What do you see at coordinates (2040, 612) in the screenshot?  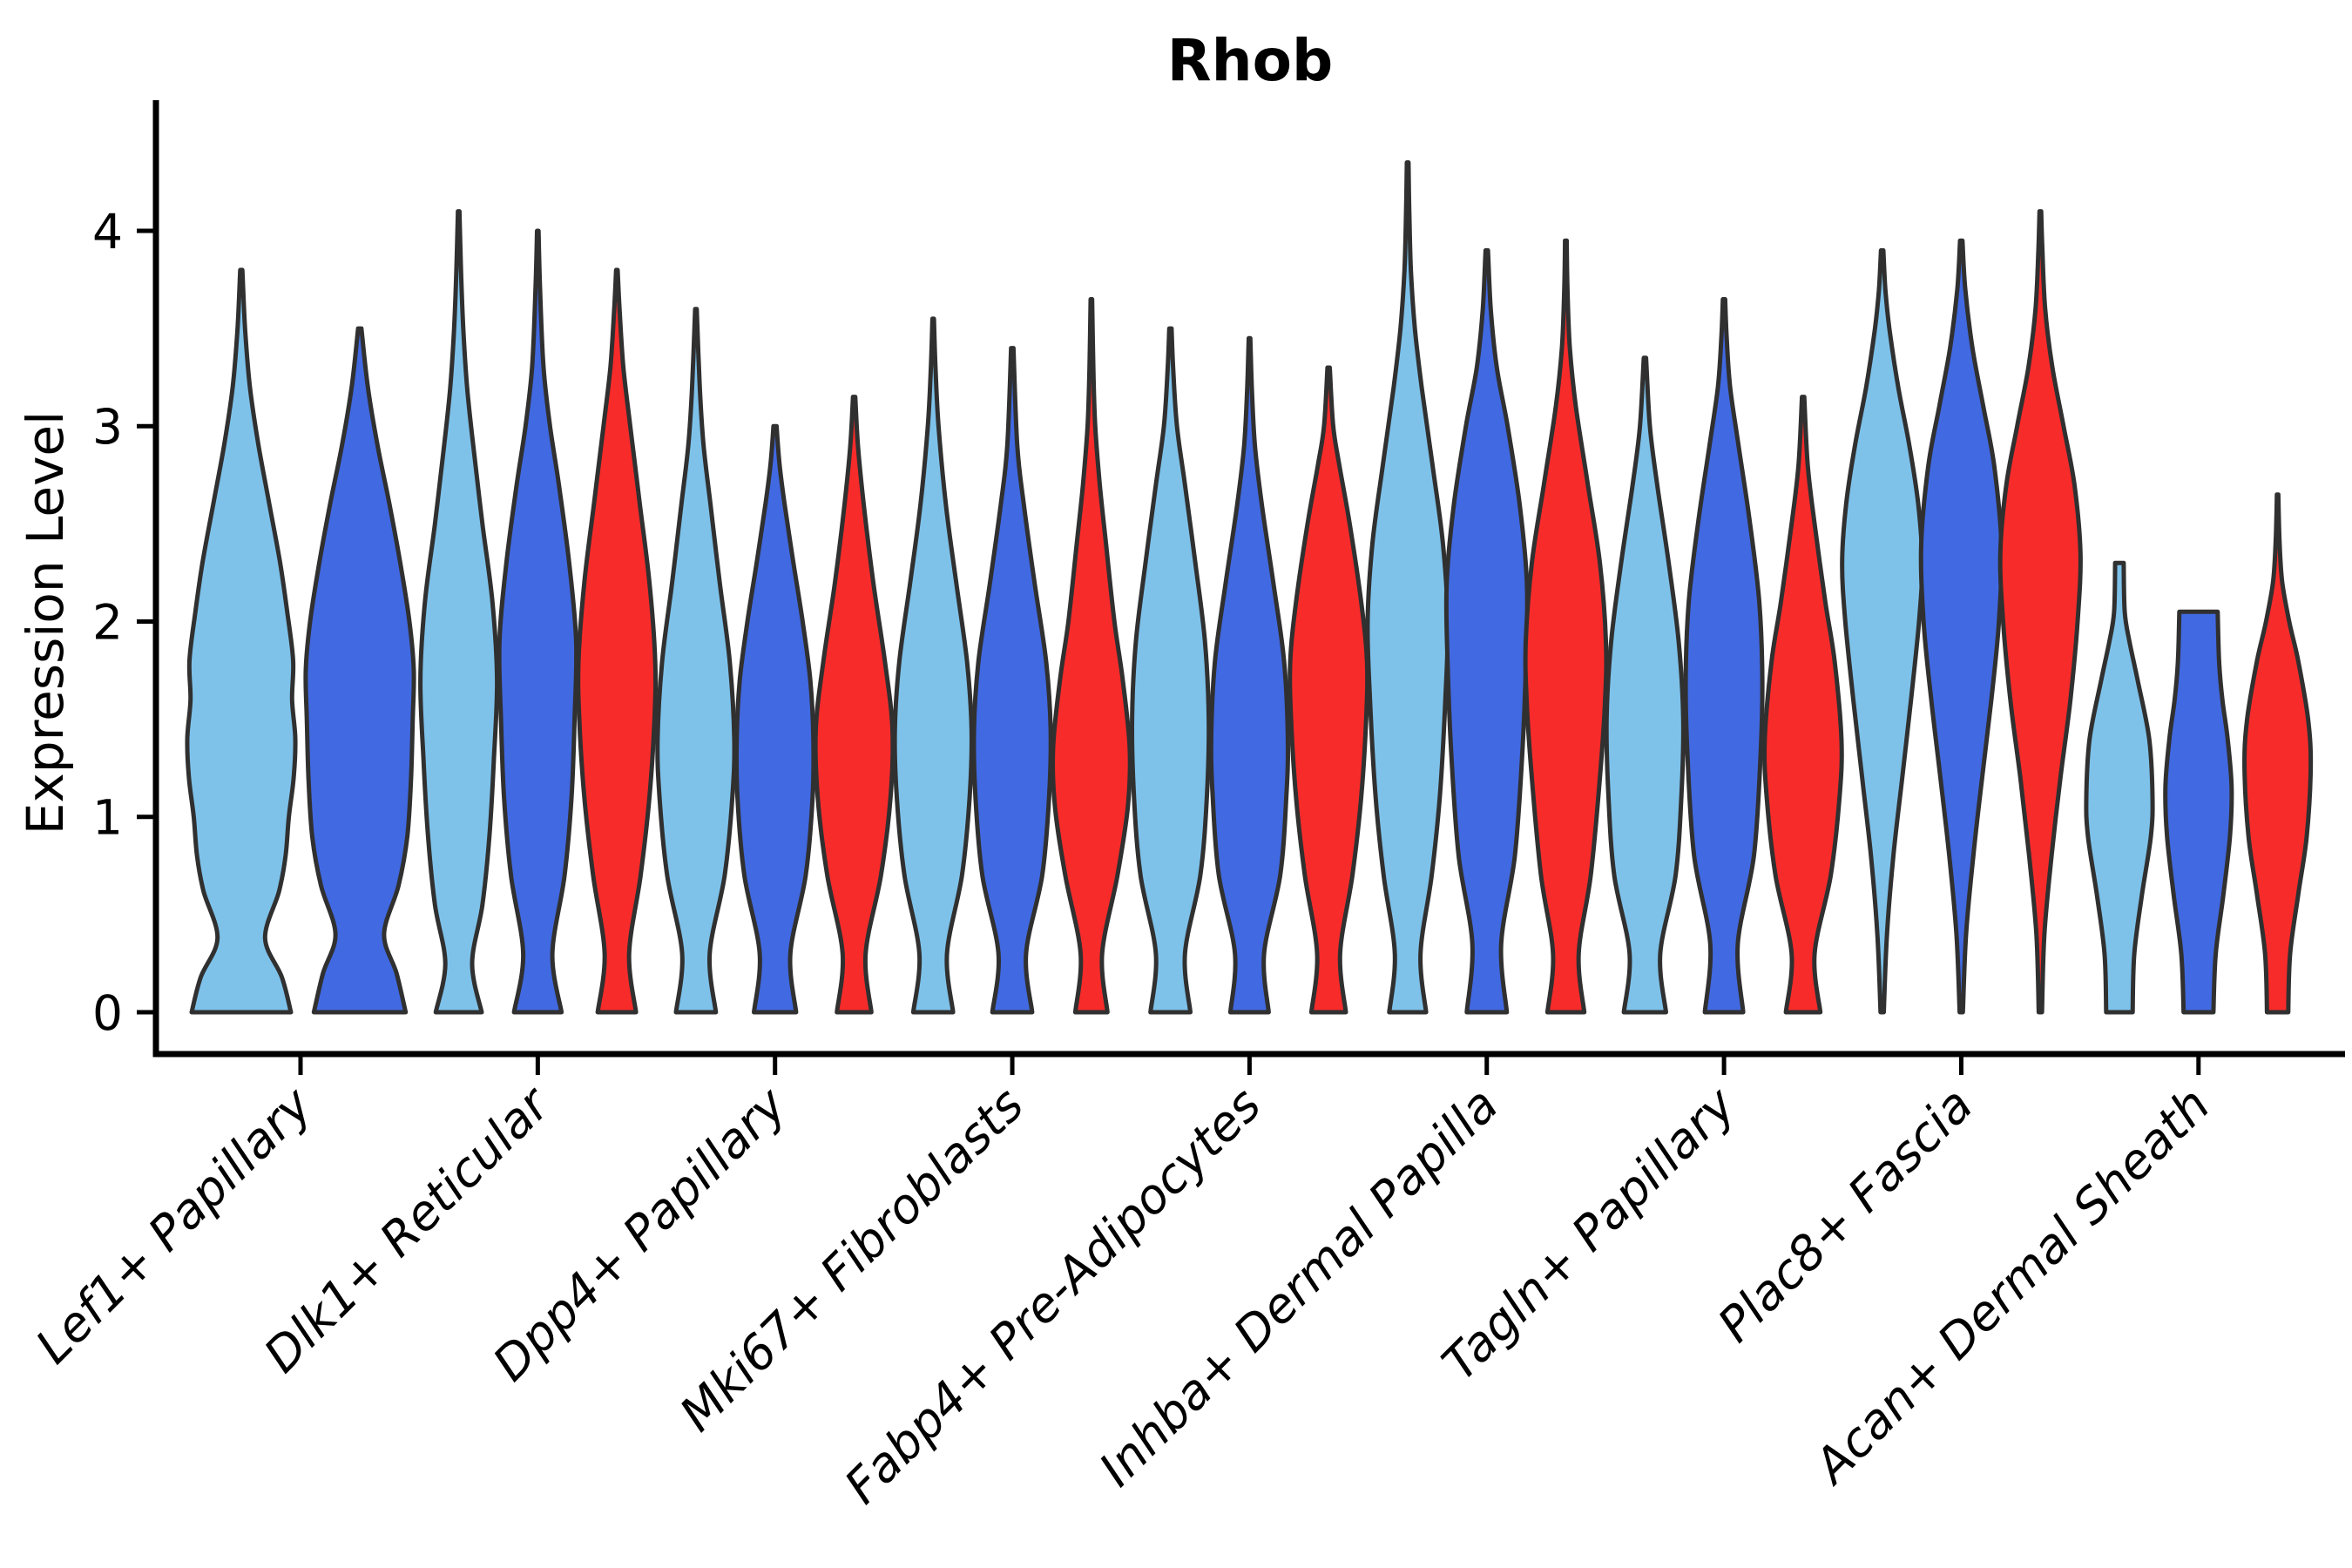 I see `violin-plac8-fascia-red` at bounding box center [2040, 612].